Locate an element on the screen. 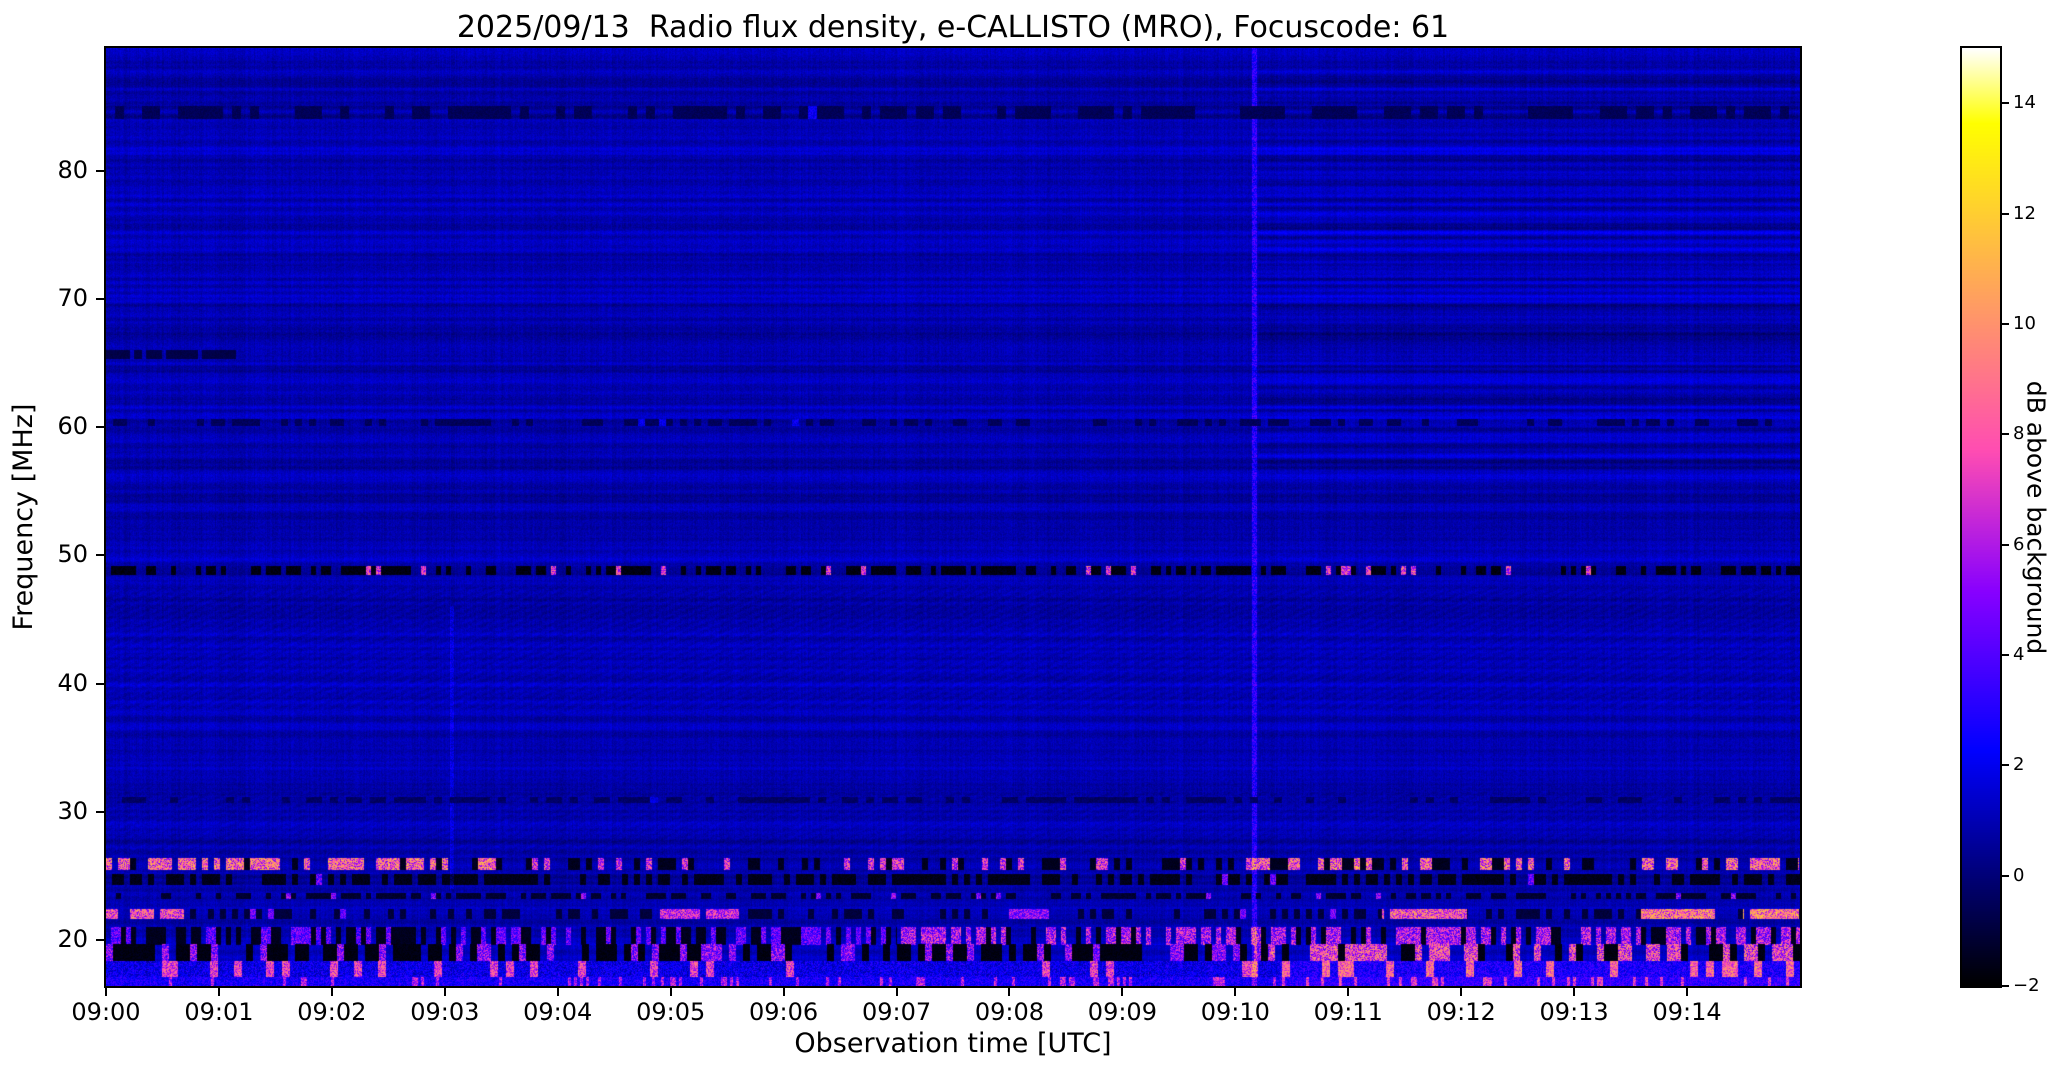 The image size is (2047, 1067). y-tick-label: 70 is located at coordinates (72, 298).